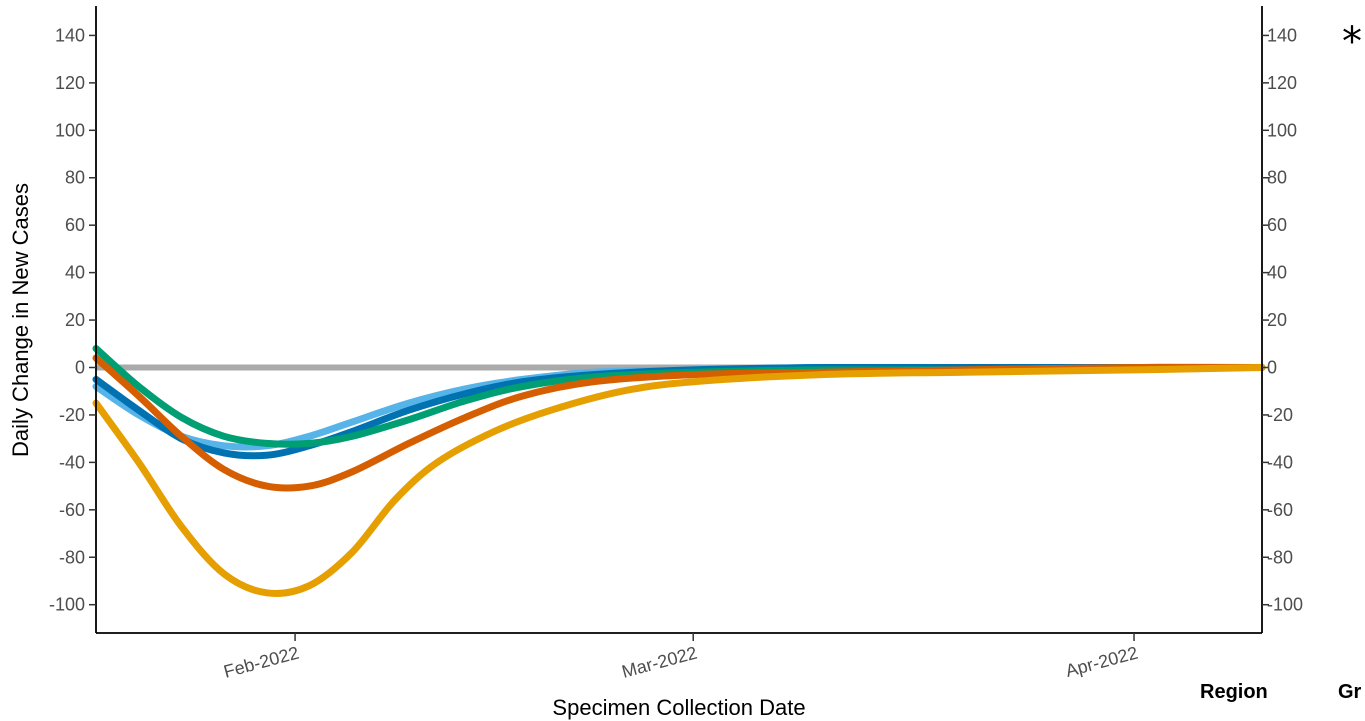 This screenshot has width=1365, height=721. I want to click on left-y-tick-label: -80, so click(72, 557).